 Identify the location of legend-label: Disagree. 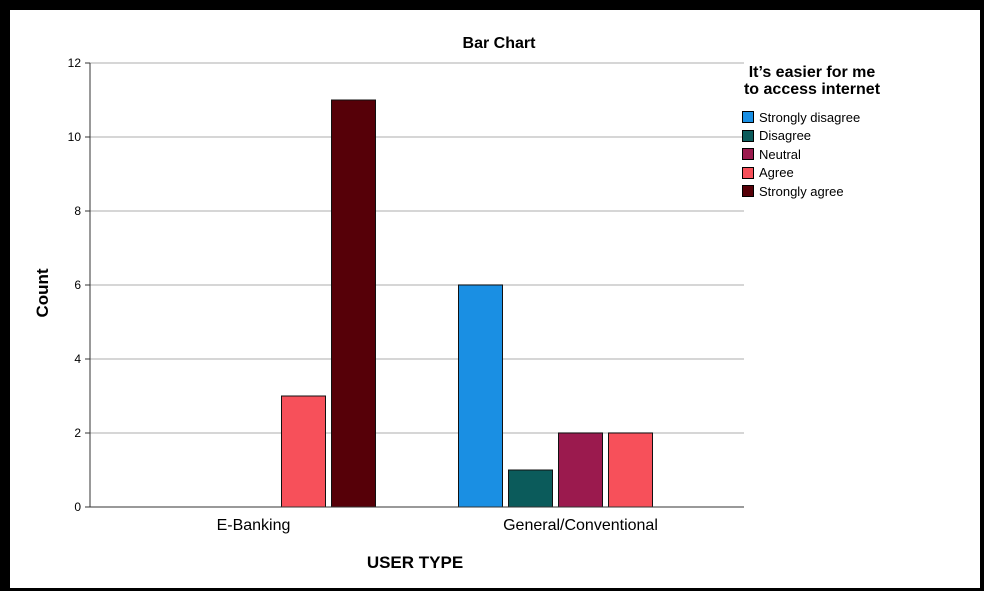
(785, 136).